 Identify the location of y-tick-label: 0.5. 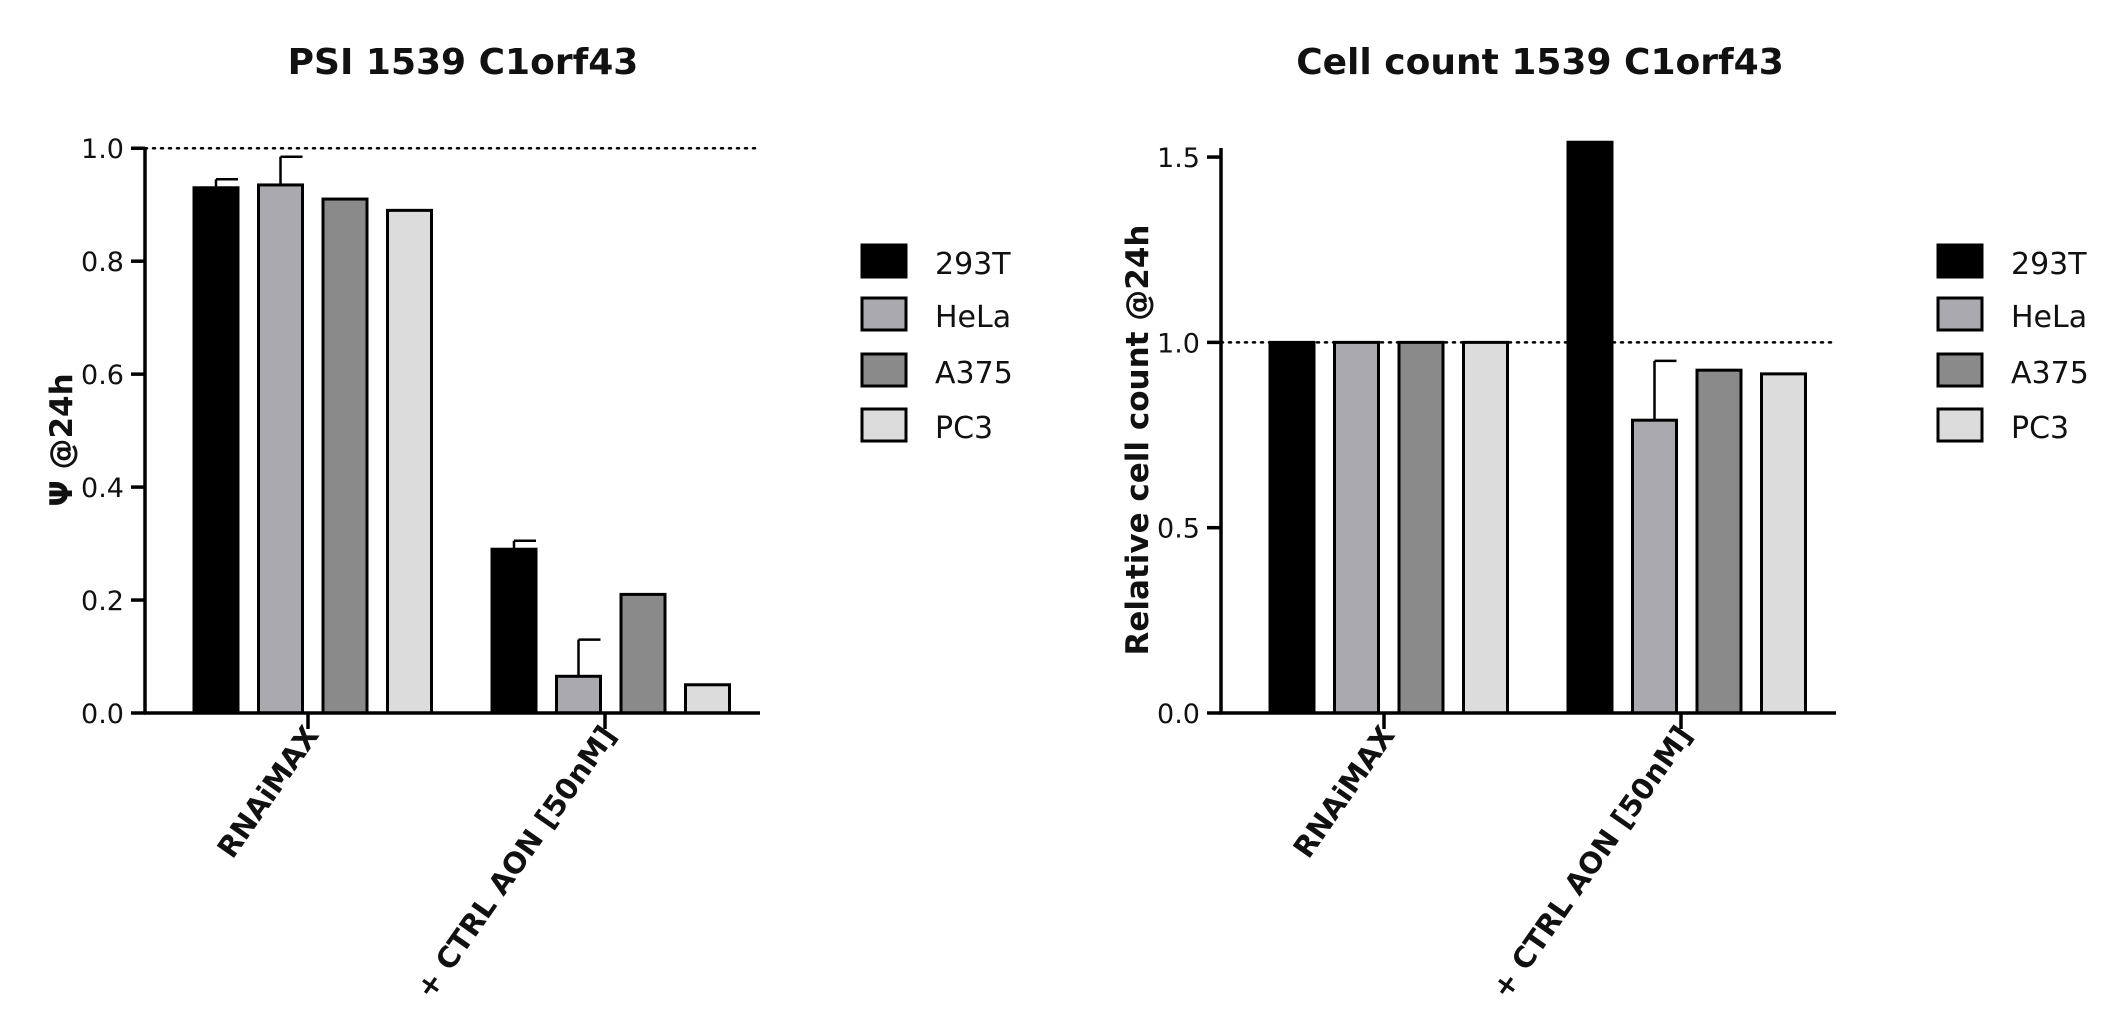
(1178, 529).